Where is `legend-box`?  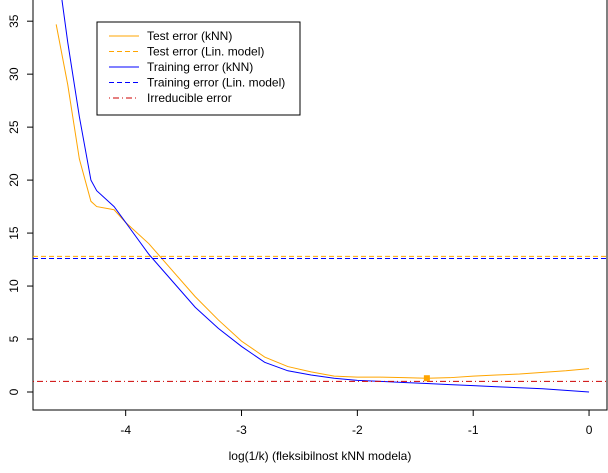 legend-box is located at coordinates (198, 68).